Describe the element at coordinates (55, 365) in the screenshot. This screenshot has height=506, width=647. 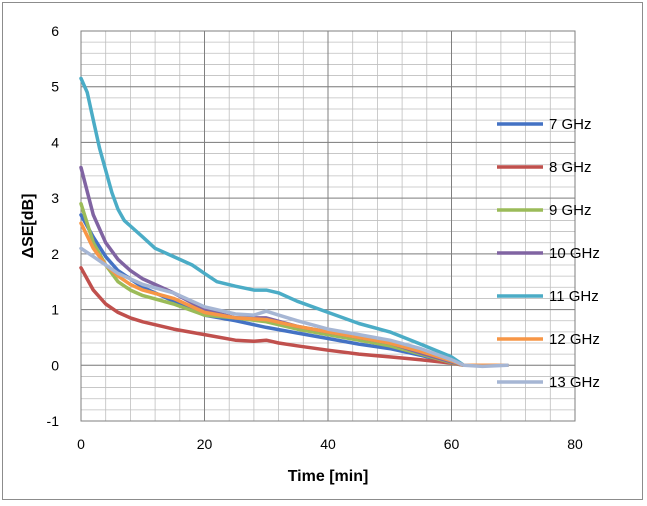
I see `y-tick-label: 0` at that location.